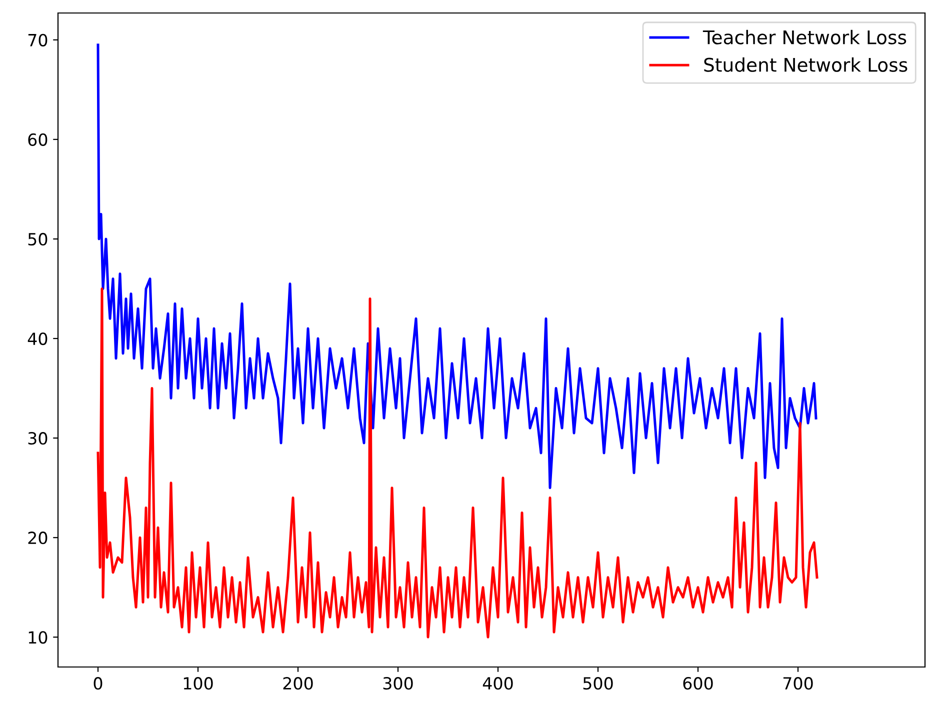 The image size is (928, 707). Describe the element at coordinates (806, 64) in the screenshot. I see `legend-label: Student Network Loss` at that location.